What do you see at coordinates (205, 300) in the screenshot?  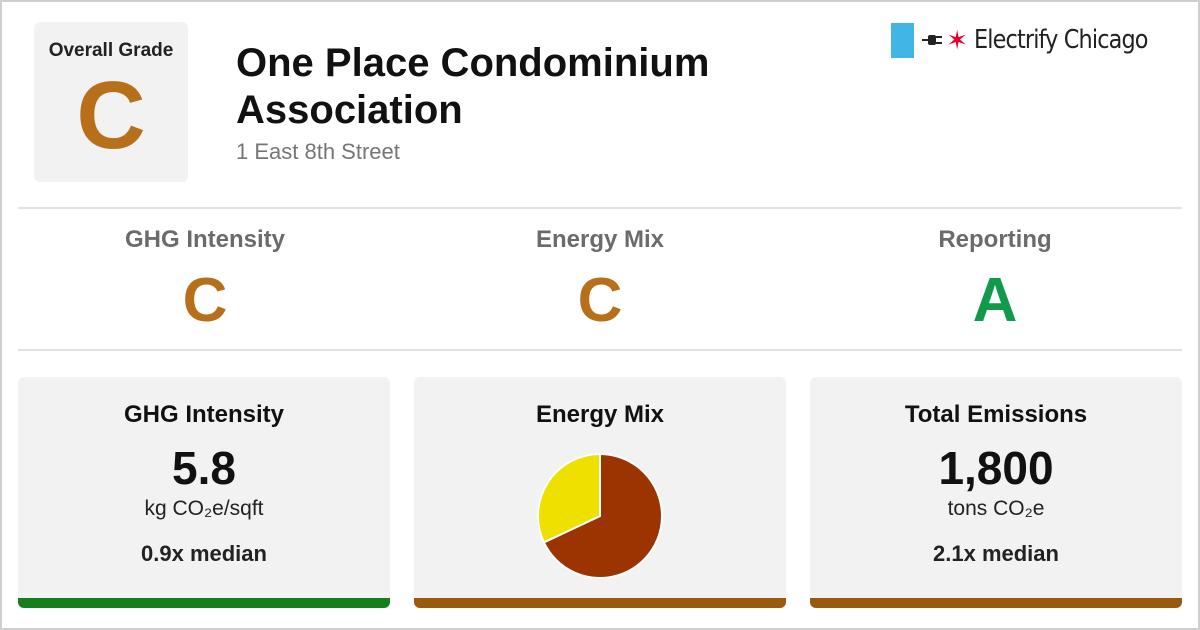 I see `subgrade-ghg-letter: C` at bounding box center [205, 300].